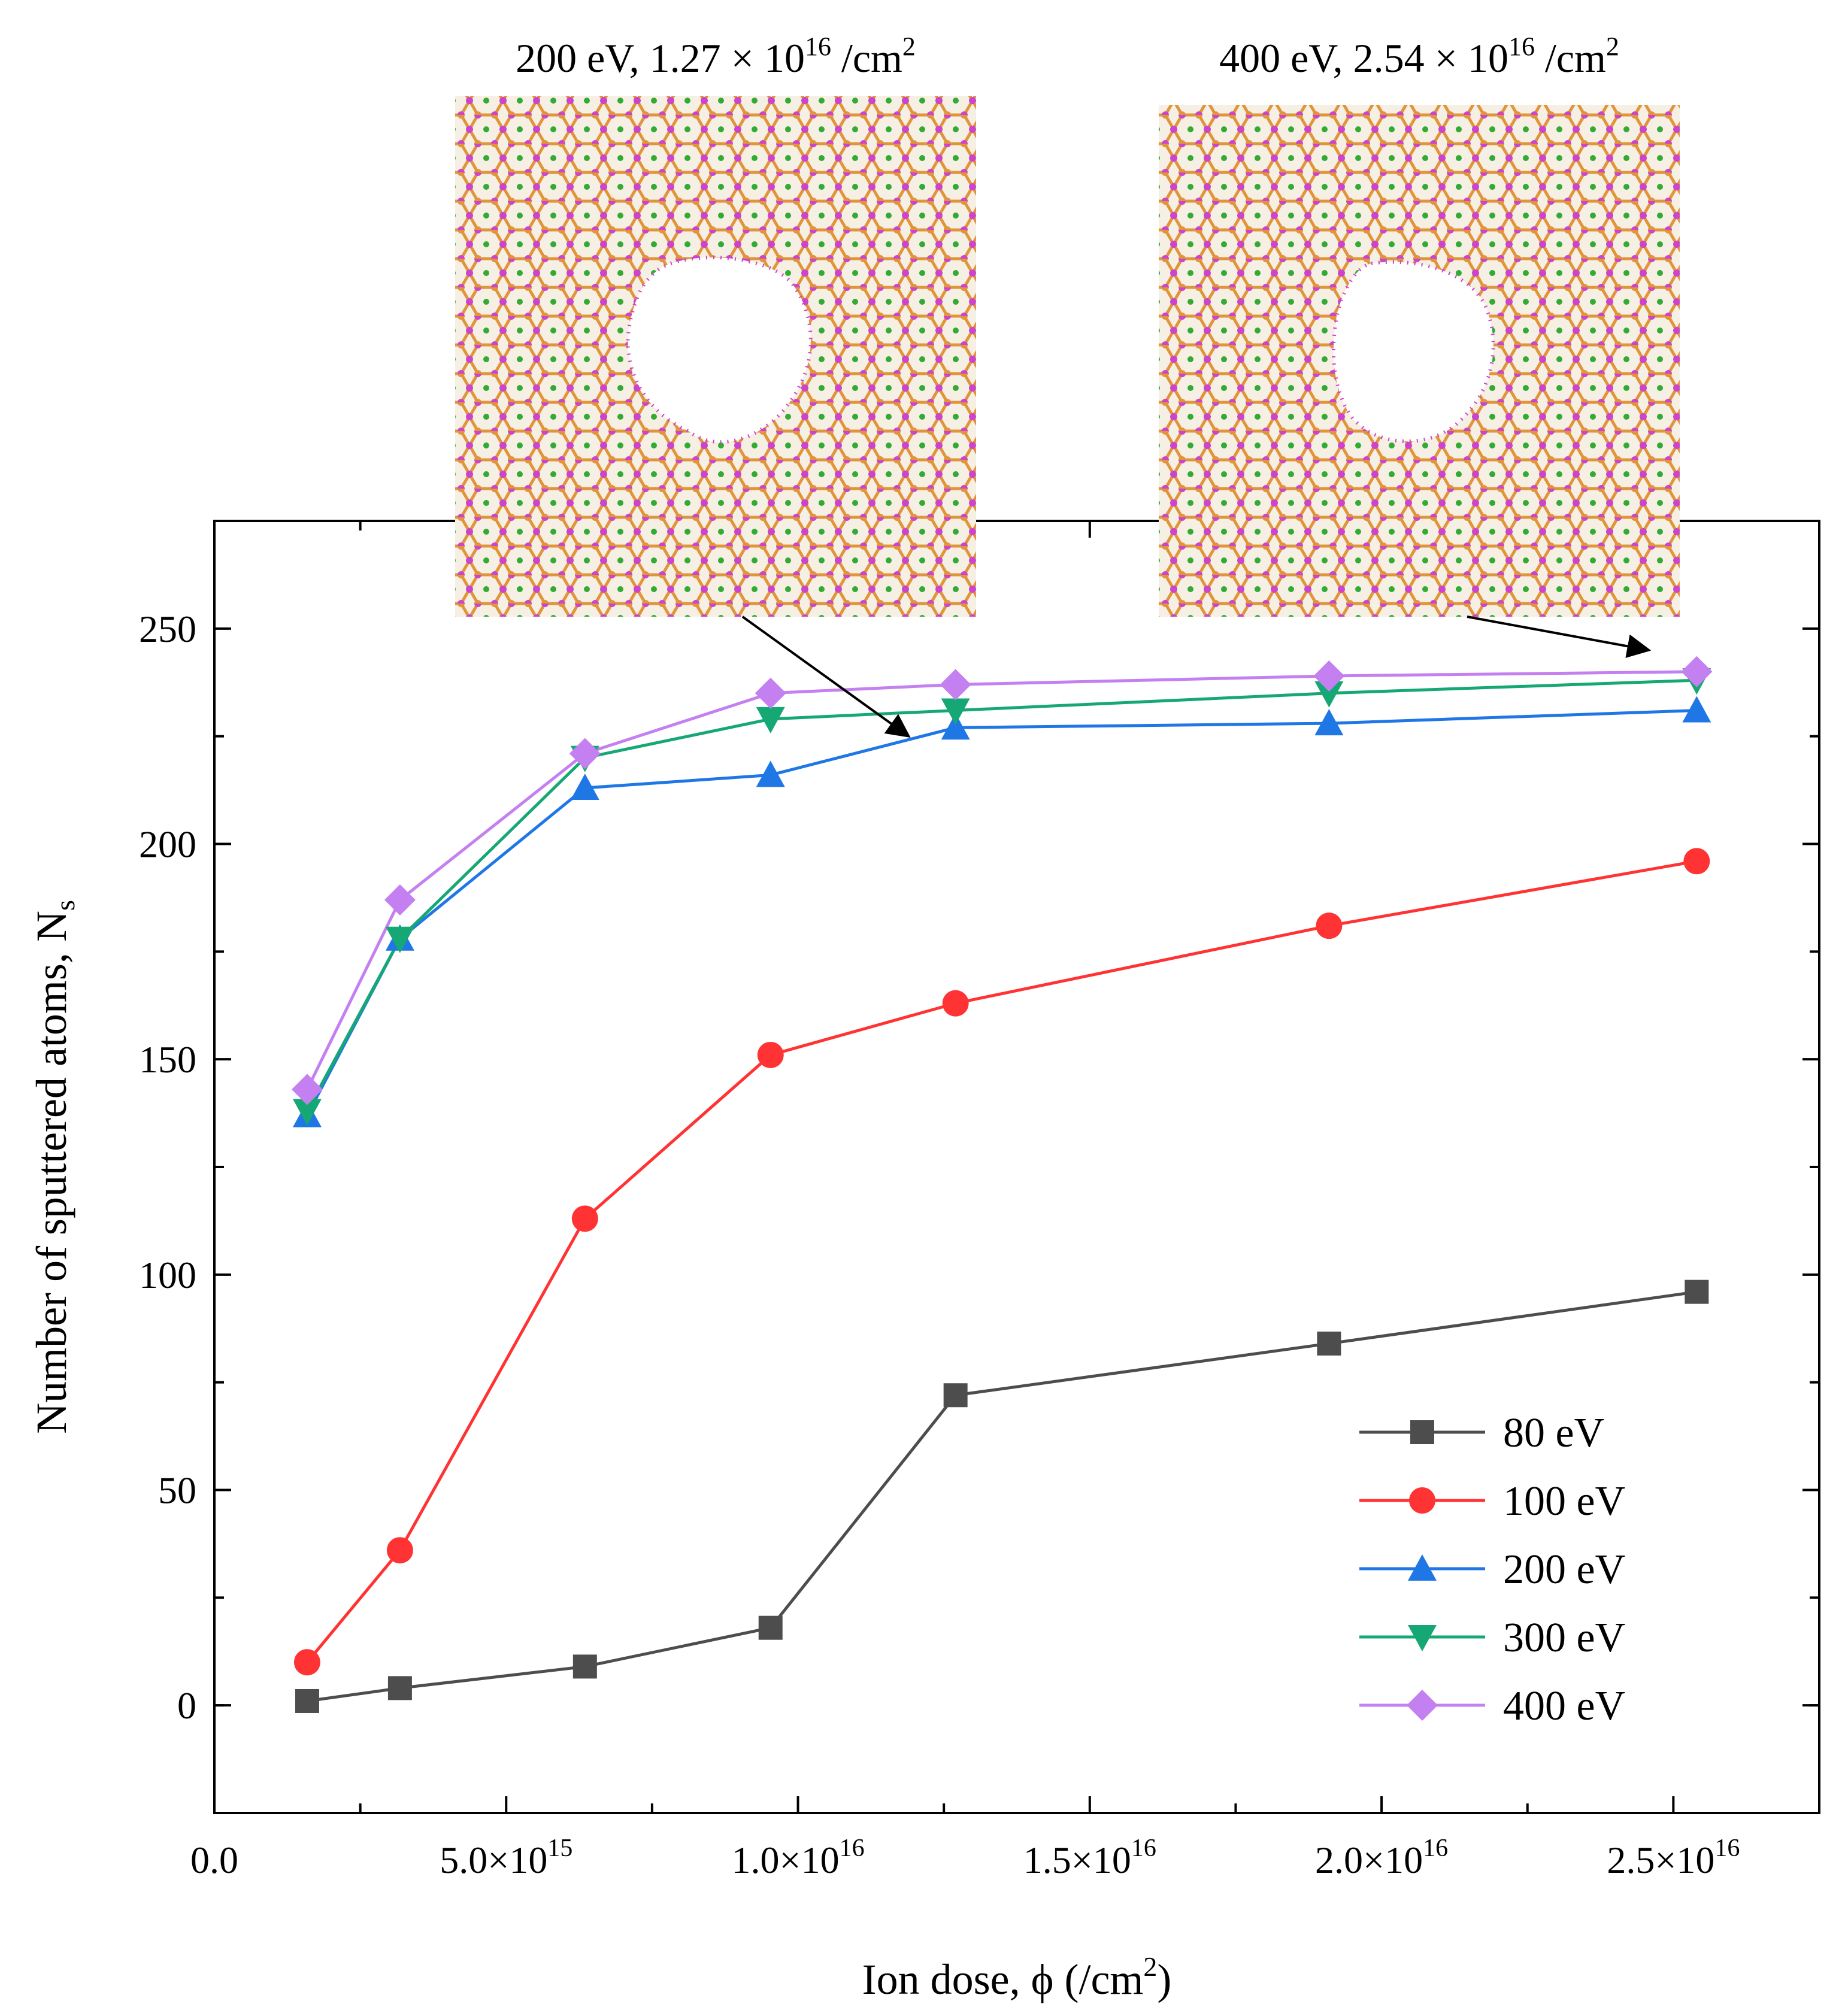  What do you see at coordinates (1553, 1433) in the screenshot?
I see `legend-label-80-ev: 80 eV` at bounding box center [1553, 1433].